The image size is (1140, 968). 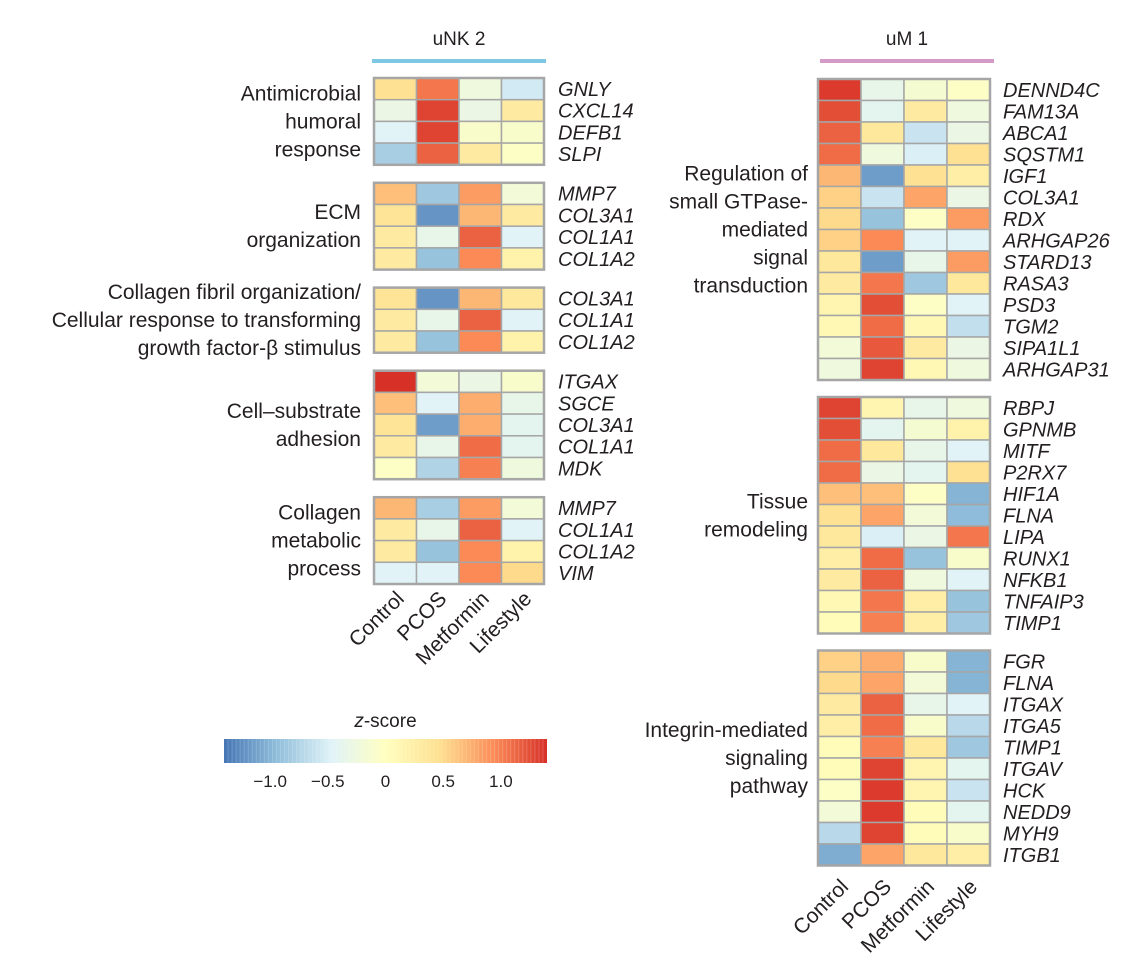 I want to click on colorbar-tick-label: −0.5, so click(x=328, y=781).